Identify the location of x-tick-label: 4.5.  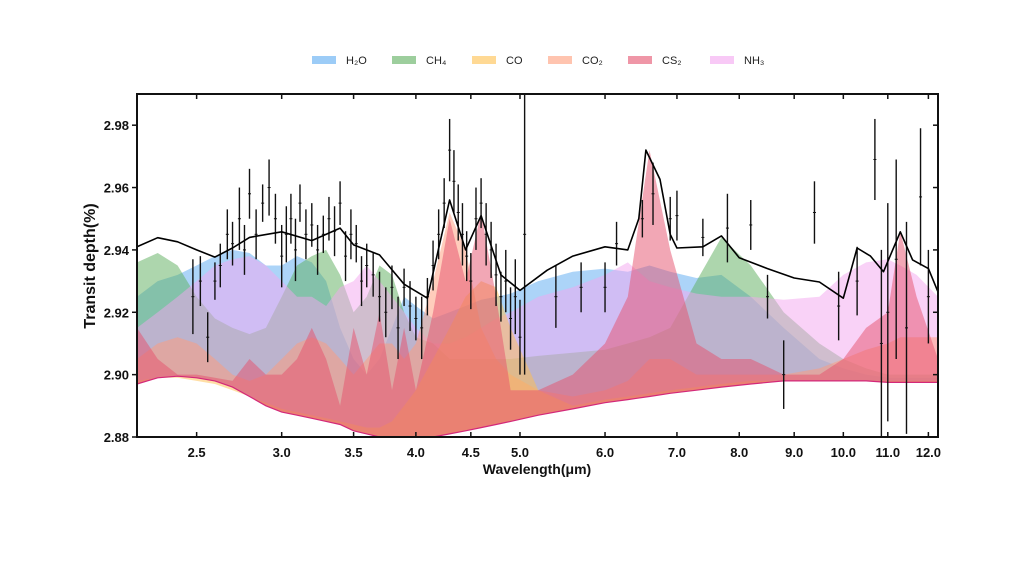
(471, 452).